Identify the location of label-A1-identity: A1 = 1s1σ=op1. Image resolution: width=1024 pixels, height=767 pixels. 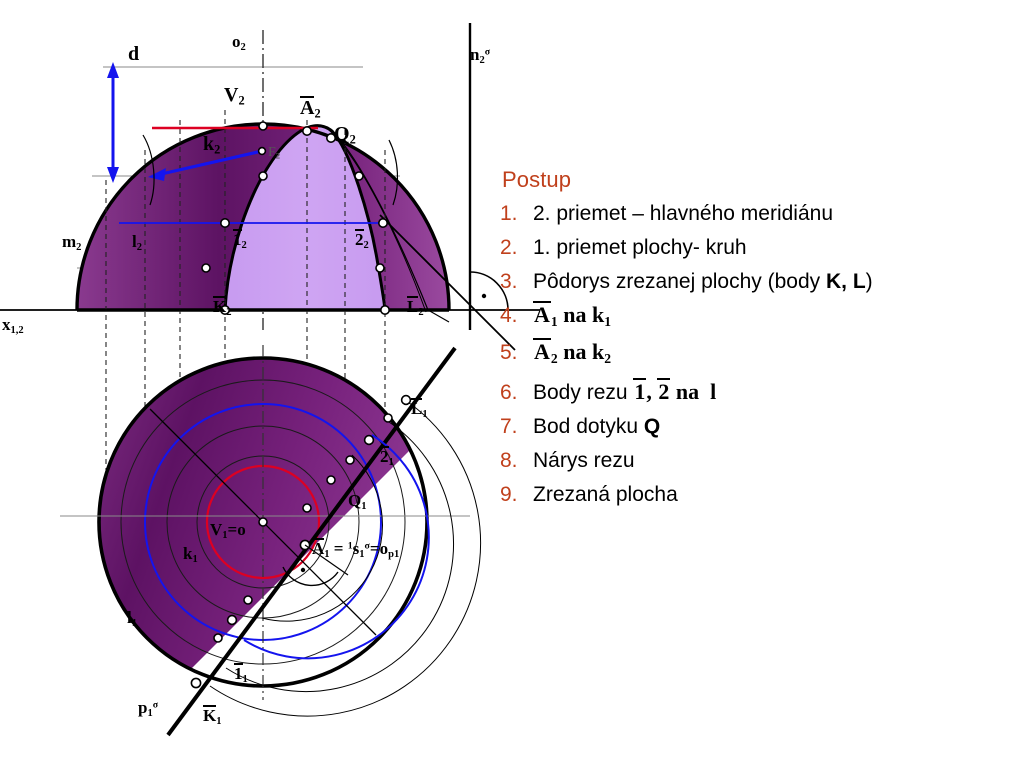
(356, 549).